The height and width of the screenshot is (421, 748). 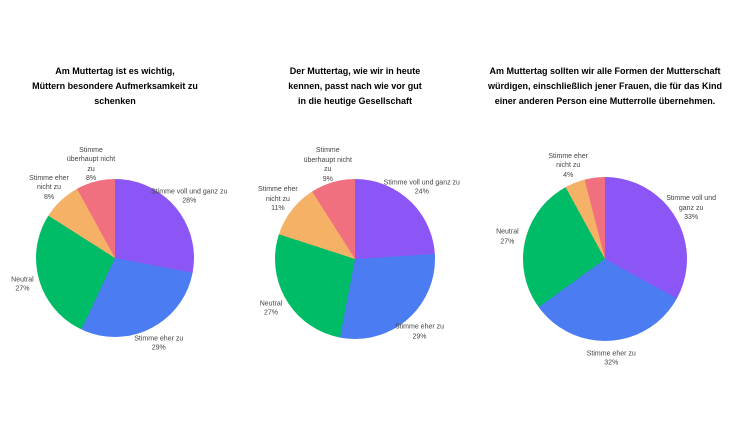 What do you see at coordinates (605, 259) in the screenshot?
I see `pie-muttertag-mutterschaft-formen` at bounding box center [605, 259].